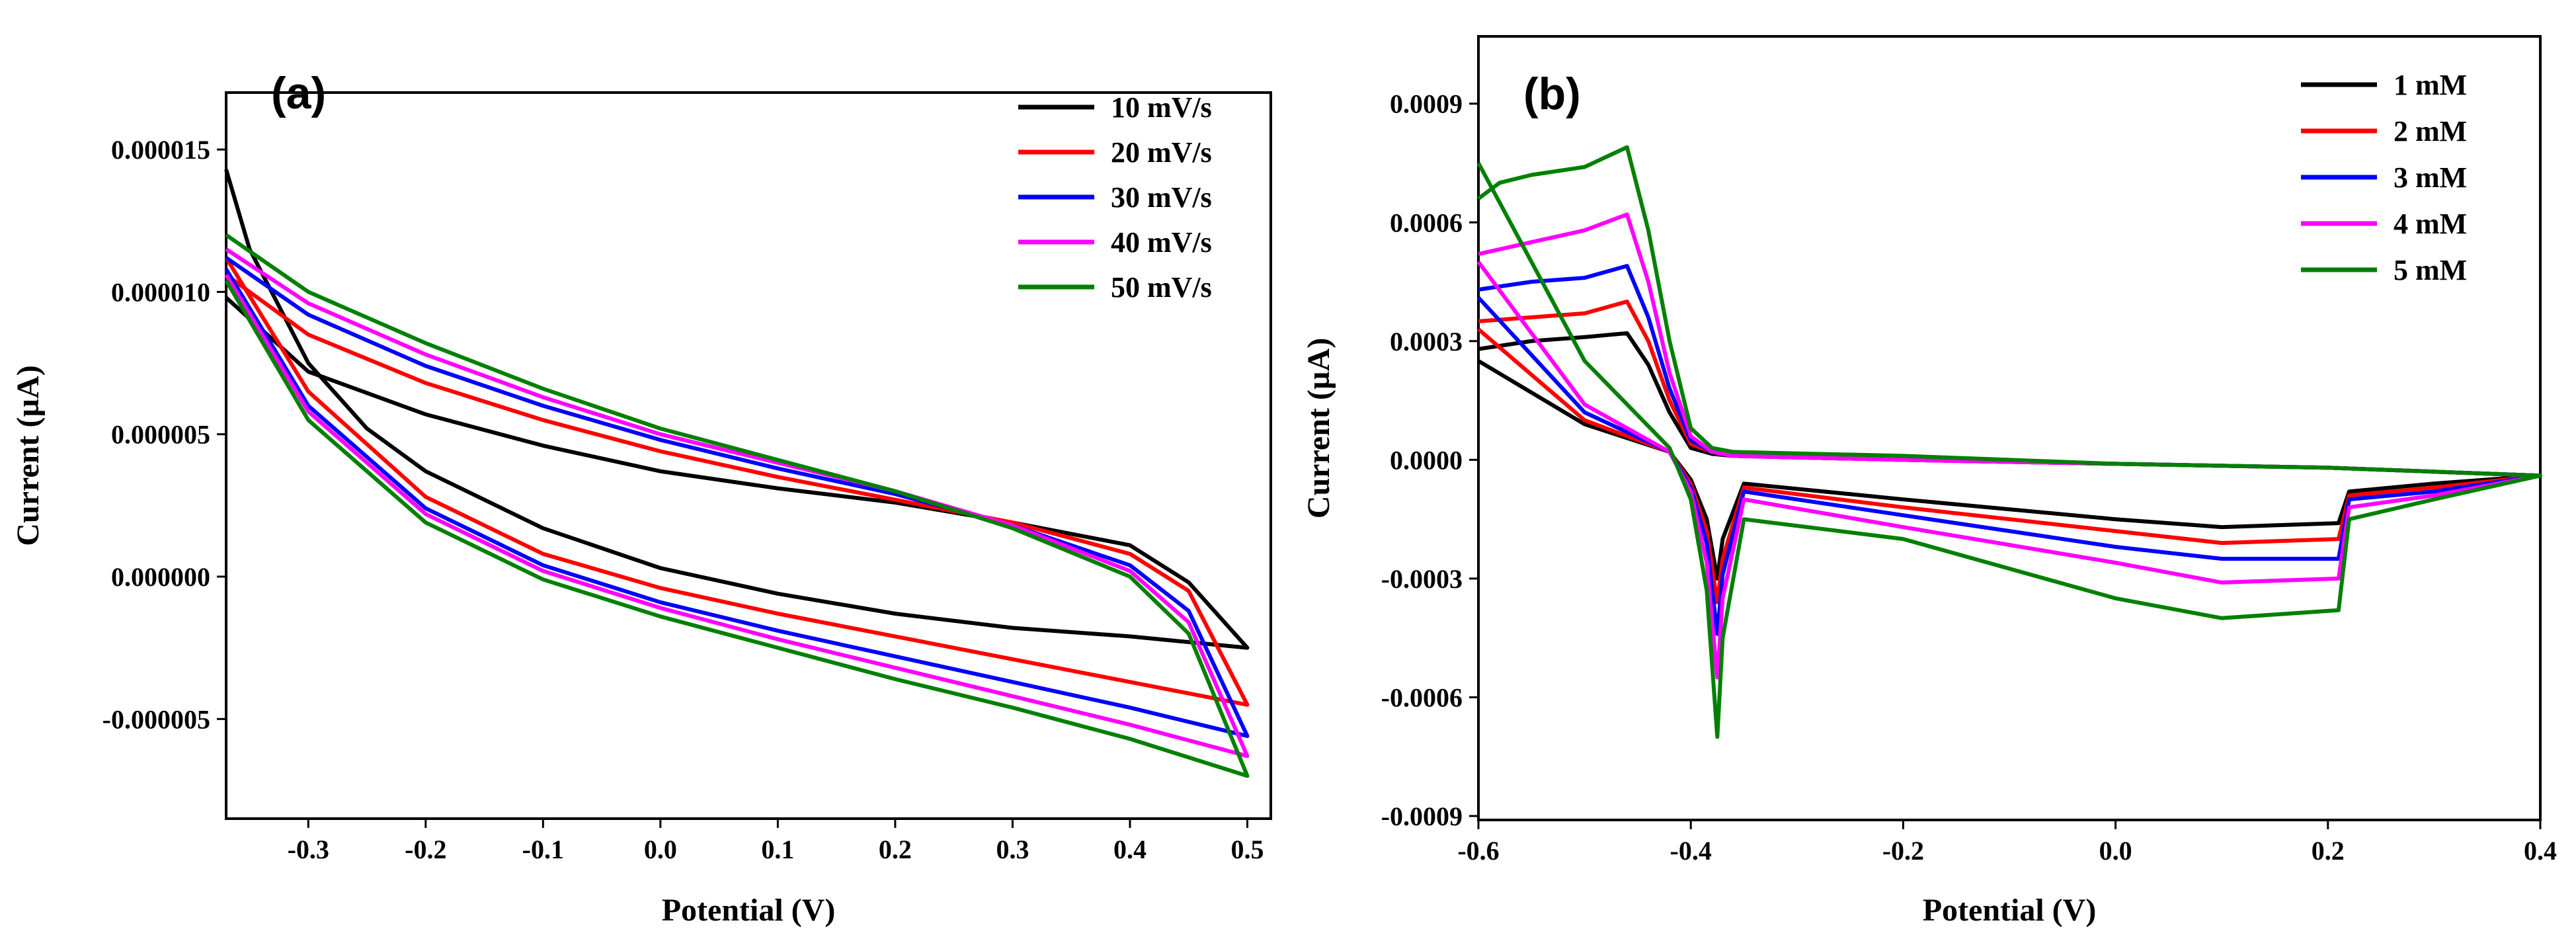  What do you see at coordinates (161, 435) in the screenshot?
I see `y-tick-label: 0.000005` at bounding box center [161, 435].